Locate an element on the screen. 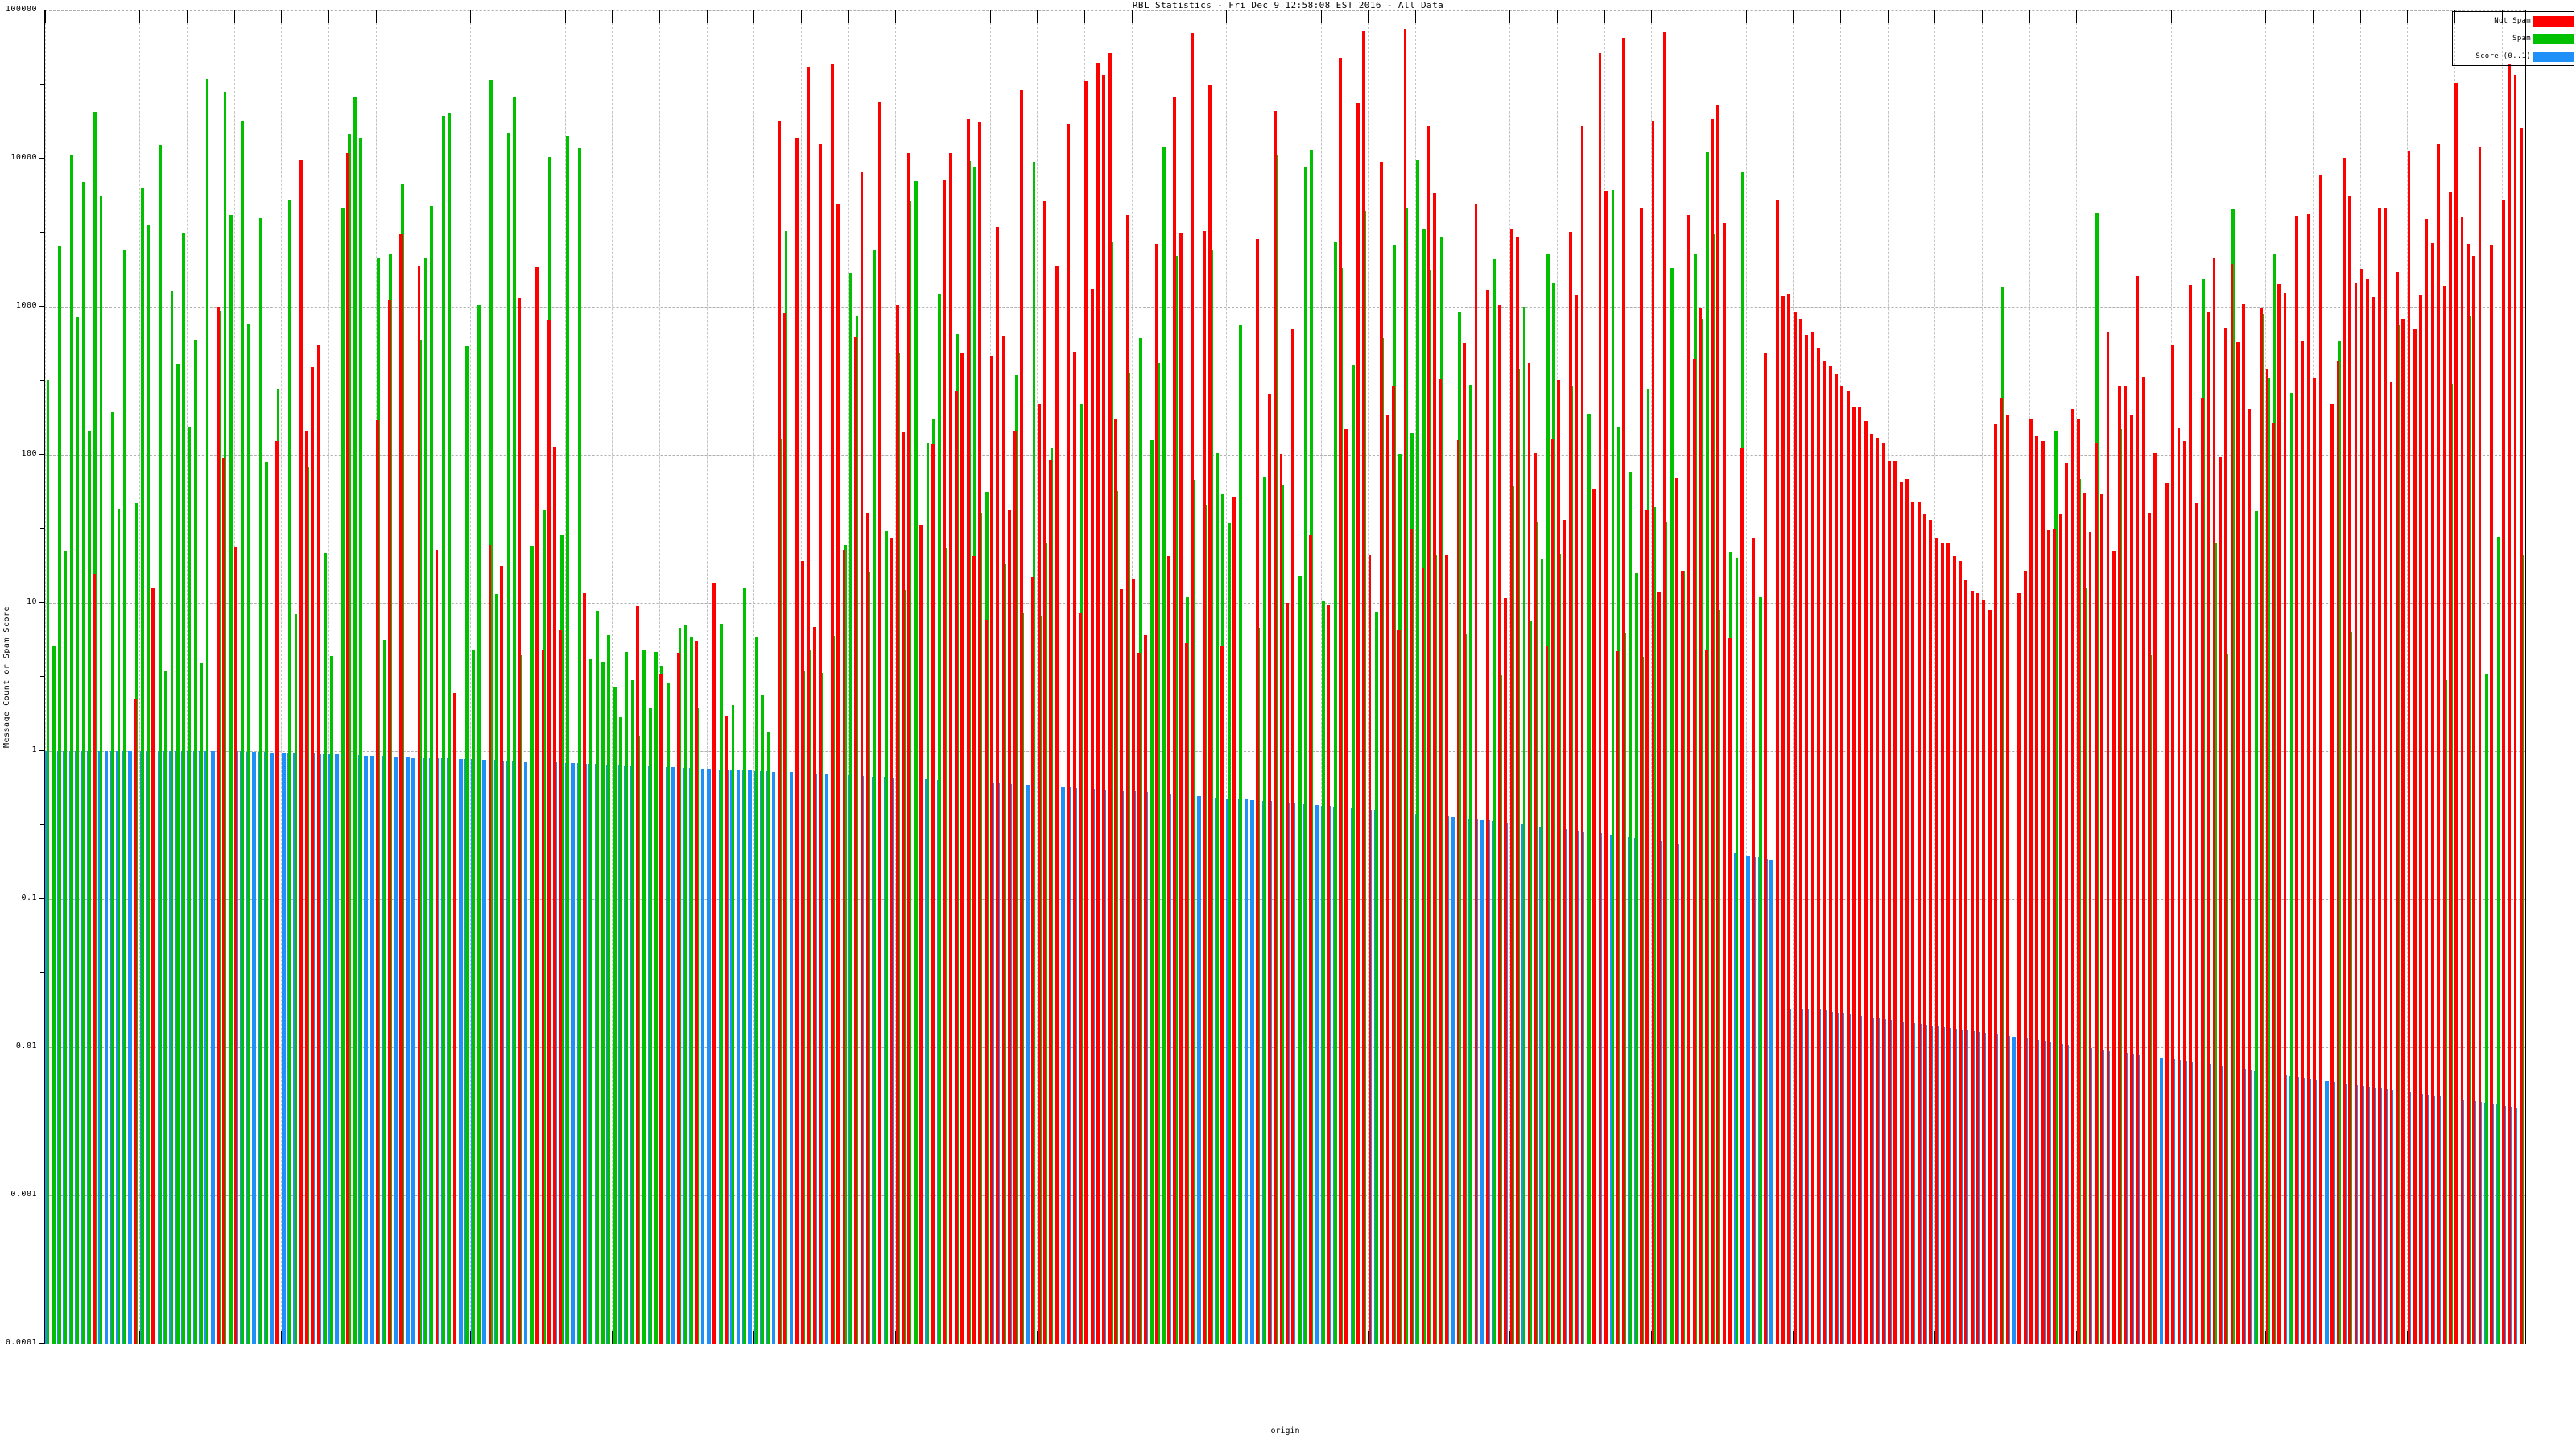  y-tick-label: 100000 is located at coordinates (21, 9).